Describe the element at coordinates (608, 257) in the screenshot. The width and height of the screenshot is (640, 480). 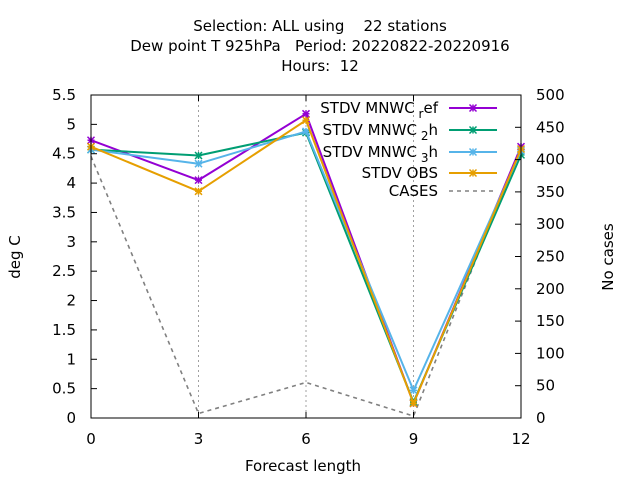
I see `y2-axis-label: No cases` at that location.